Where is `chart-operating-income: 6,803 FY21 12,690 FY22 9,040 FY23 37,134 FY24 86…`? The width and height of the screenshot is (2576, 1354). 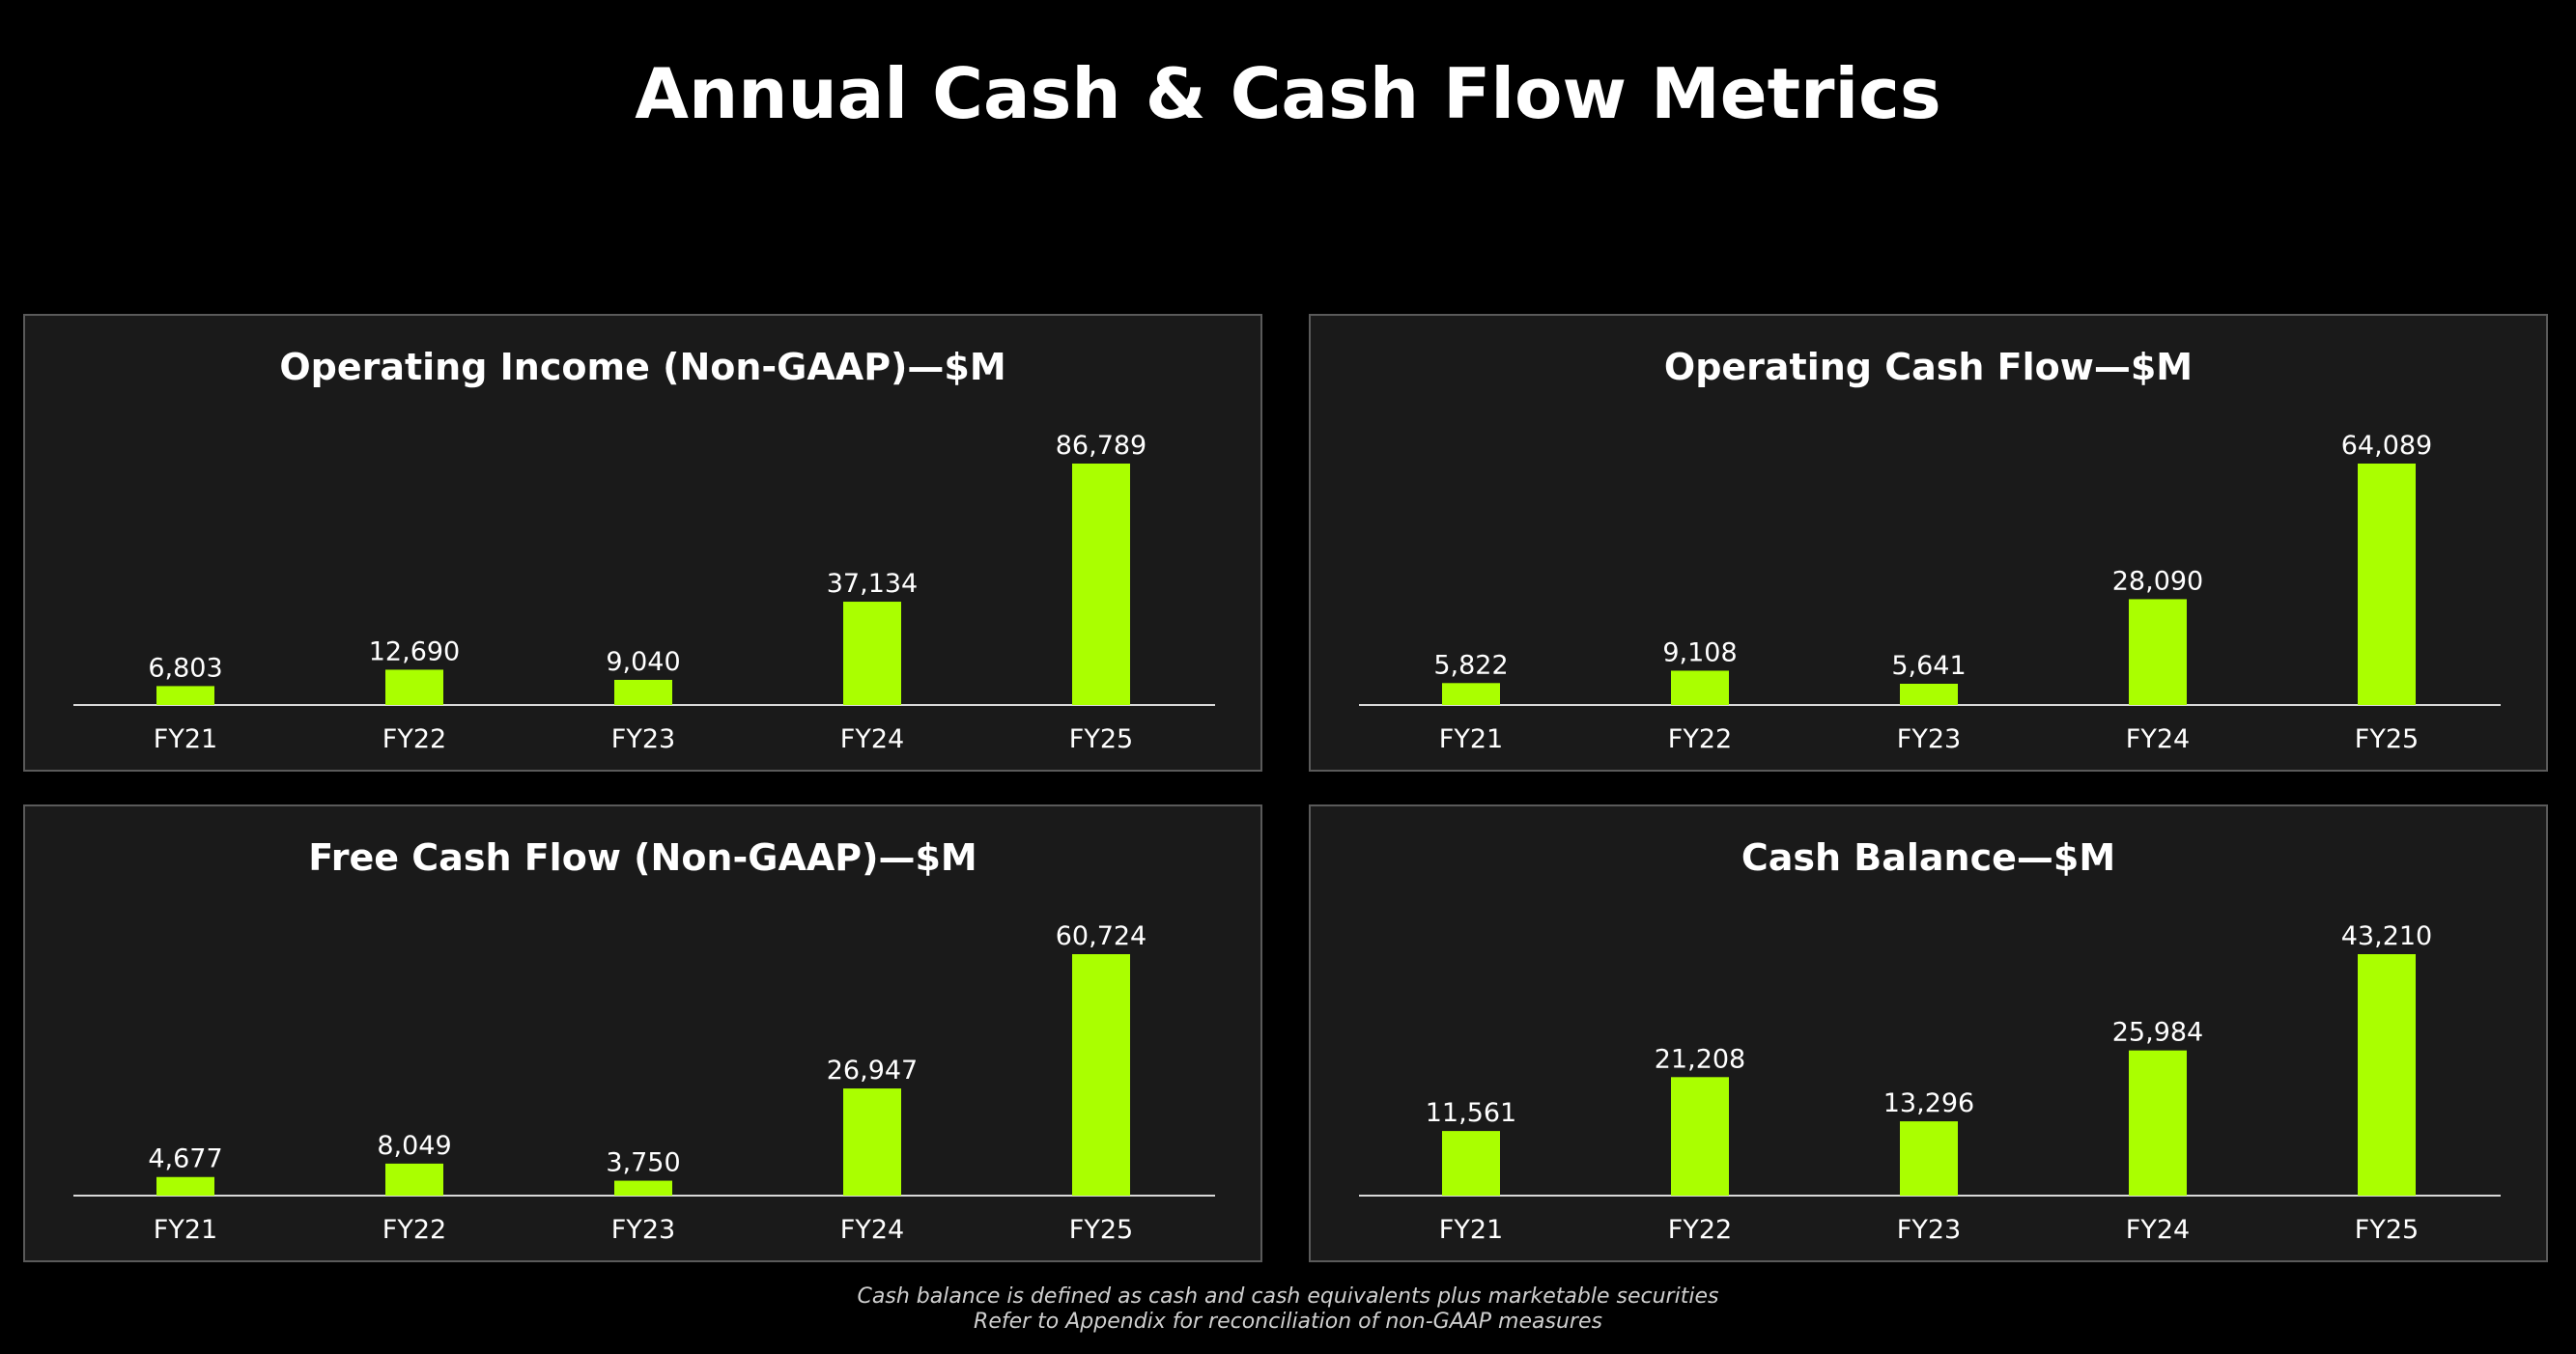 chart-operating-income: 6,803 FY21 12,690 FY22 9,040 FY23 37,134 FY24 86… is located at coordinates (644, 592).